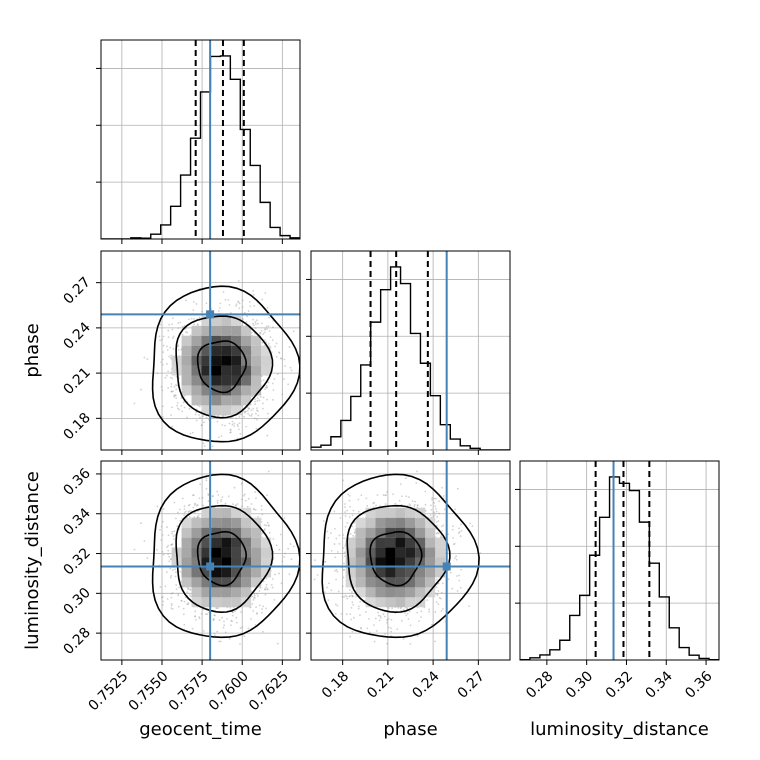  Describe the element at coordinates (410, 350) in the screenshot. I see `hist-panel-phase` at that location.